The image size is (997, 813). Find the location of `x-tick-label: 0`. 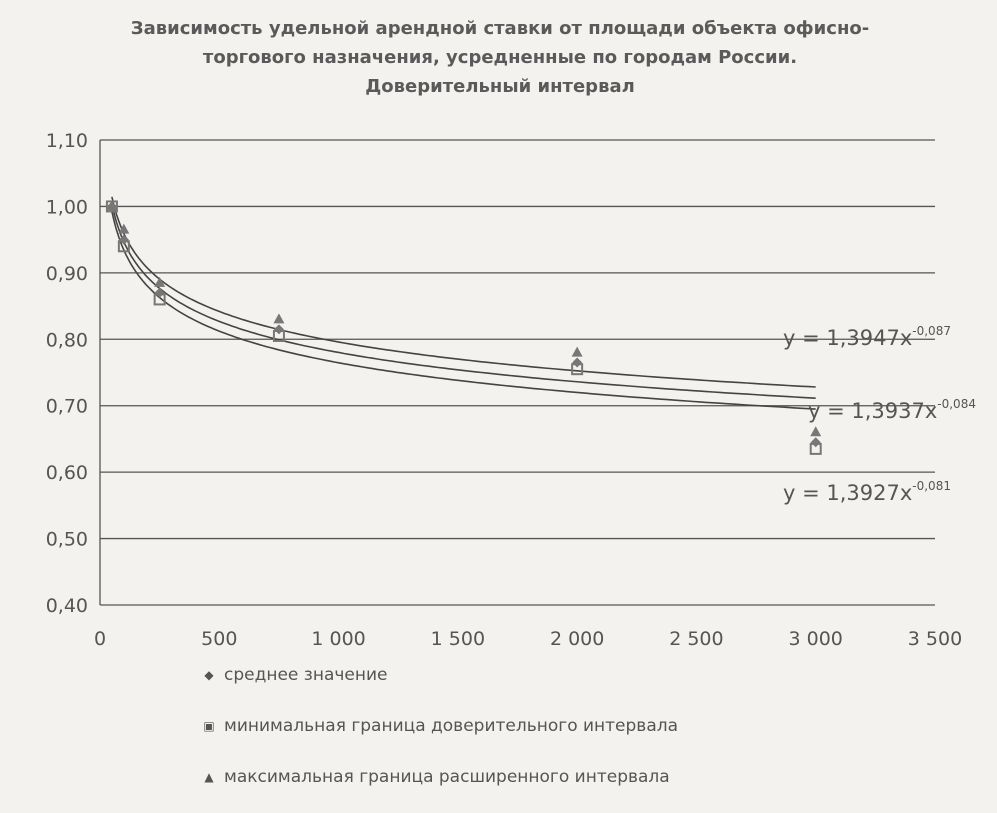

x-tick-label: 0 is located at coordinates (100, 639).